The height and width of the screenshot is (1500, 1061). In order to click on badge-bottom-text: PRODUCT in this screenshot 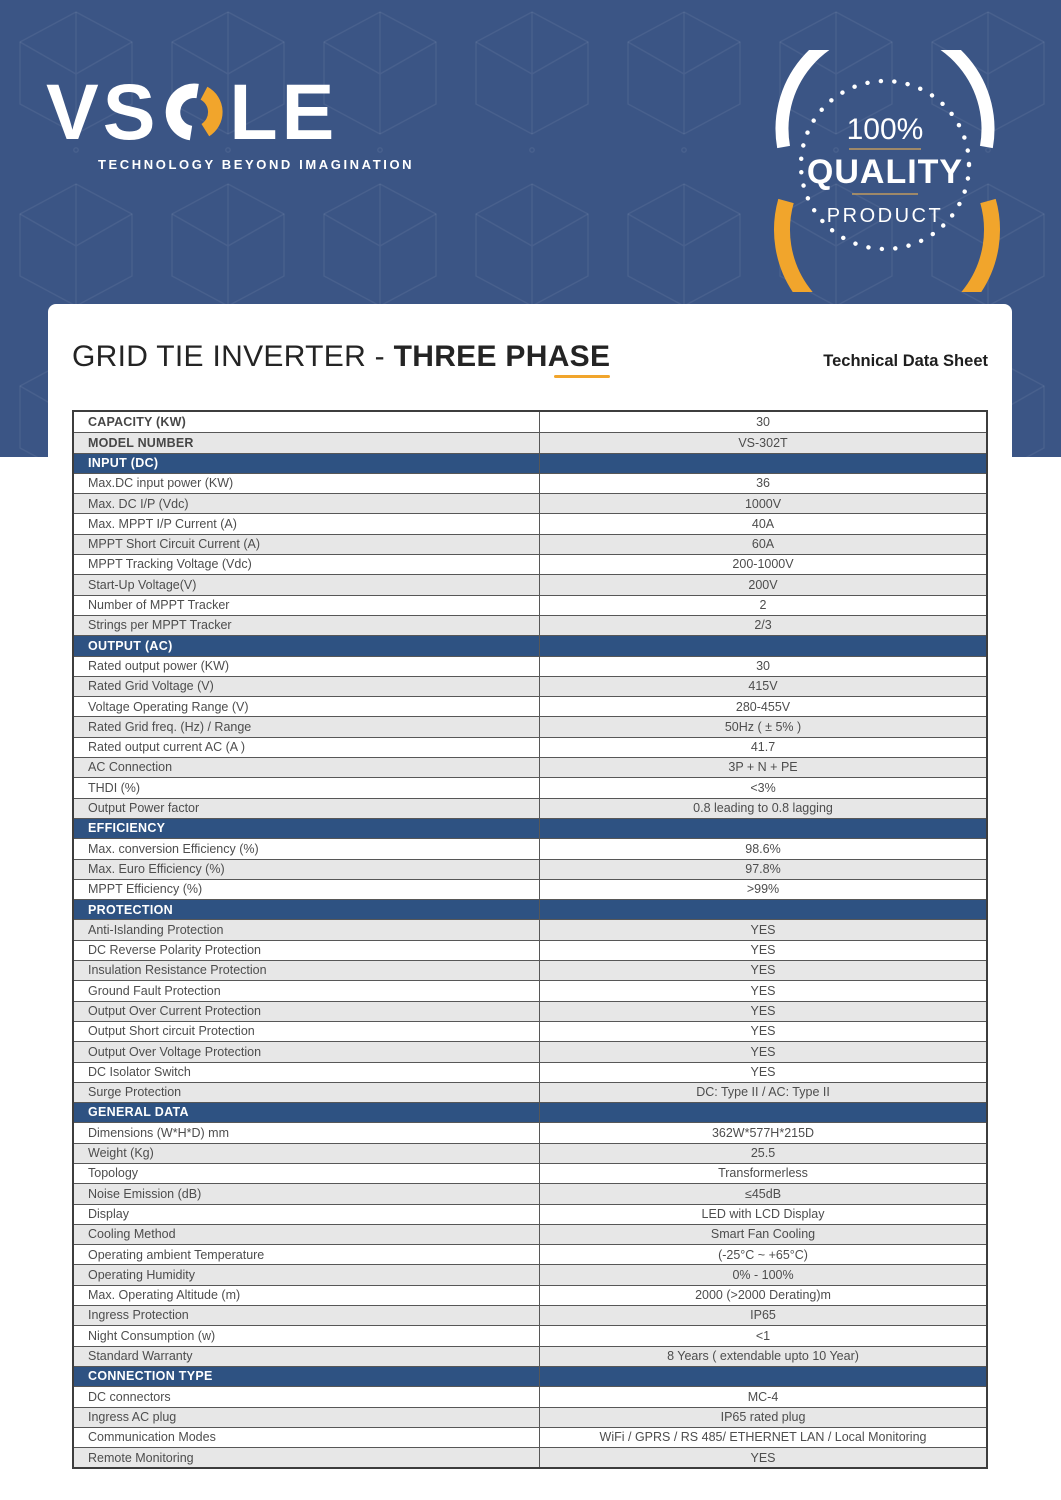, I will do `click(885, 216)`.